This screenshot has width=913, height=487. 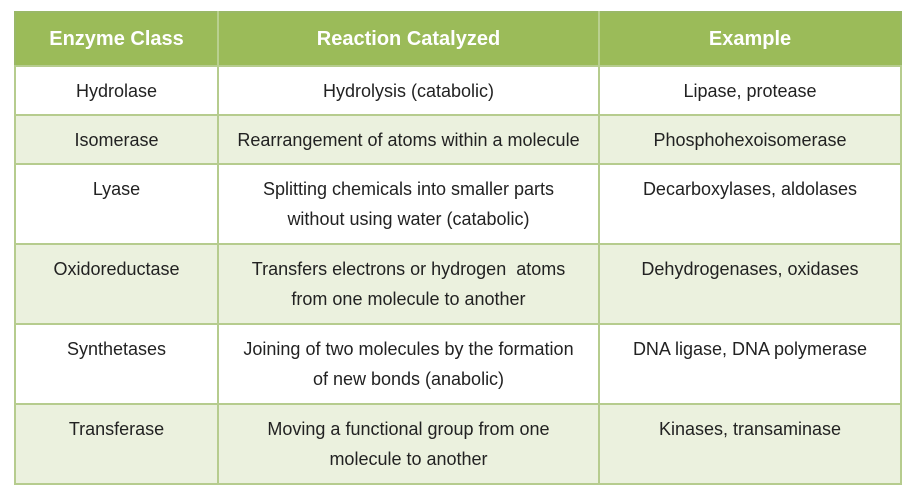 What do you see at coordinates (116, 284) in the screenshot?
I see `enzyme-class-cell: Oxidoreductase` at bounding box center [116, 284].